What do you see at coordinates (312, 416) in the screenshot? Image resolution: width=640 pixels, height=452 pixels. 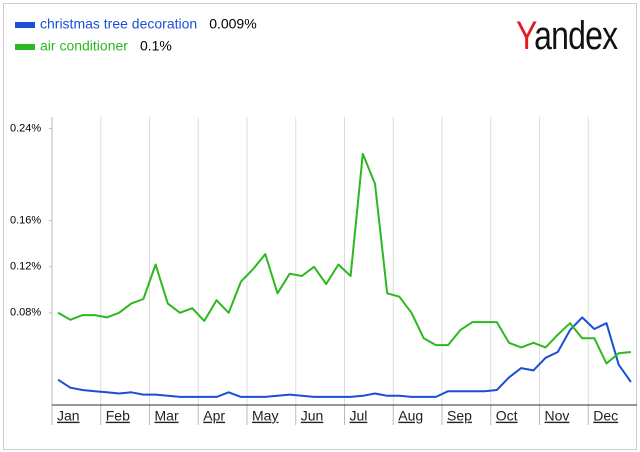 I see `x-tick-label: Jun` at bounding box center [312, 416].